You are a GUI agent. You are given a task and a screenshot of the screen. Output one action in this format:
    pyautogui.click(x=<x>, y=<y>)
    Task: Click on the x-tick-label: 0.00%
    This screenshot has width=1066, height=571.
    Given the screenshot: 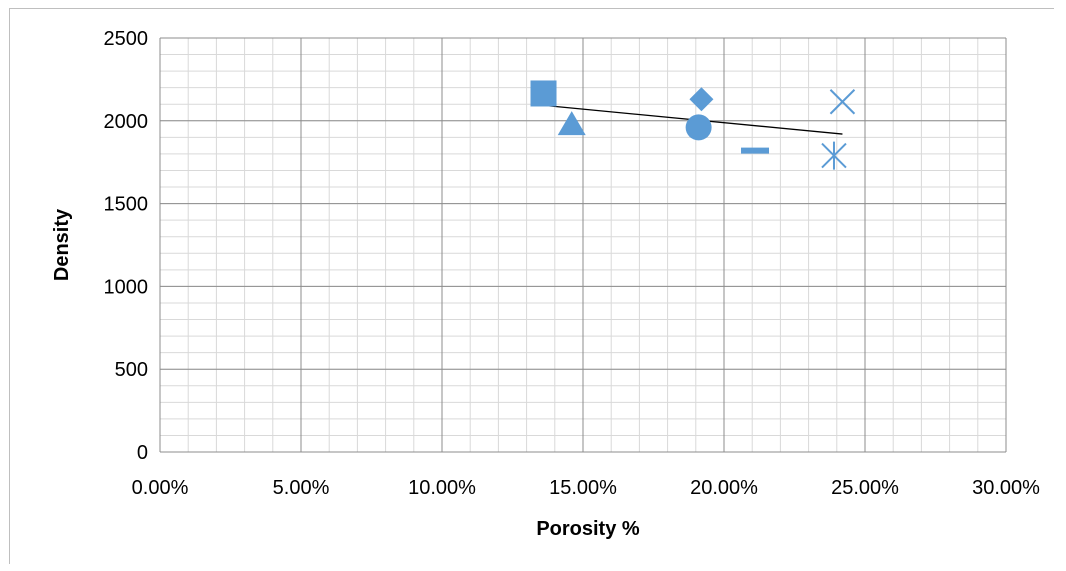 What is the action you would take?
    pyautogui.click(x=160, y=488)
    